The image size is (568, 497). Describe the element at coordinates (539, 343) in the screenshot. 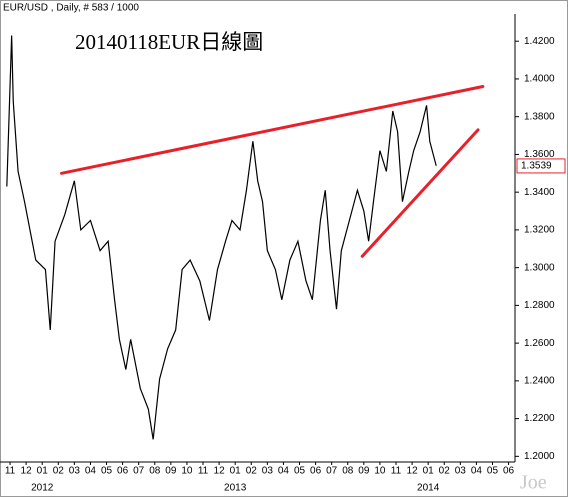

I see `y-tick-label: 1.2600` at that location.